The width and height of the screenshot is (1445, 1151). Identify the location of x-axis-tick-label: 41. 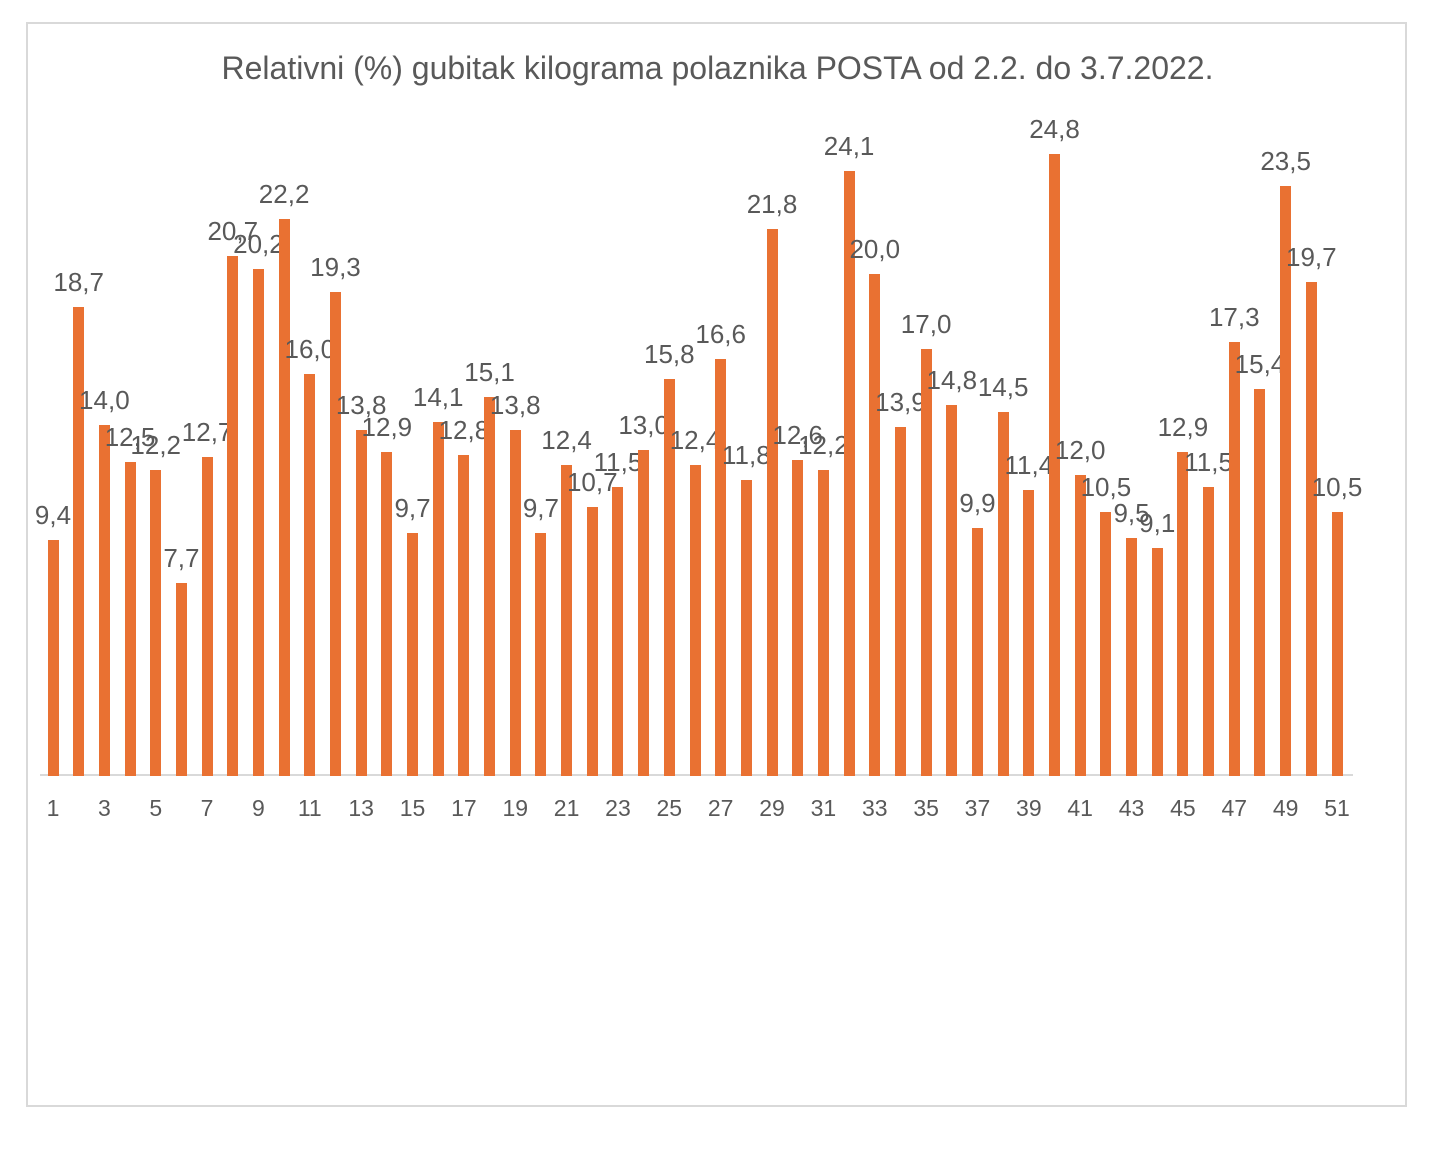
(1080, 808).